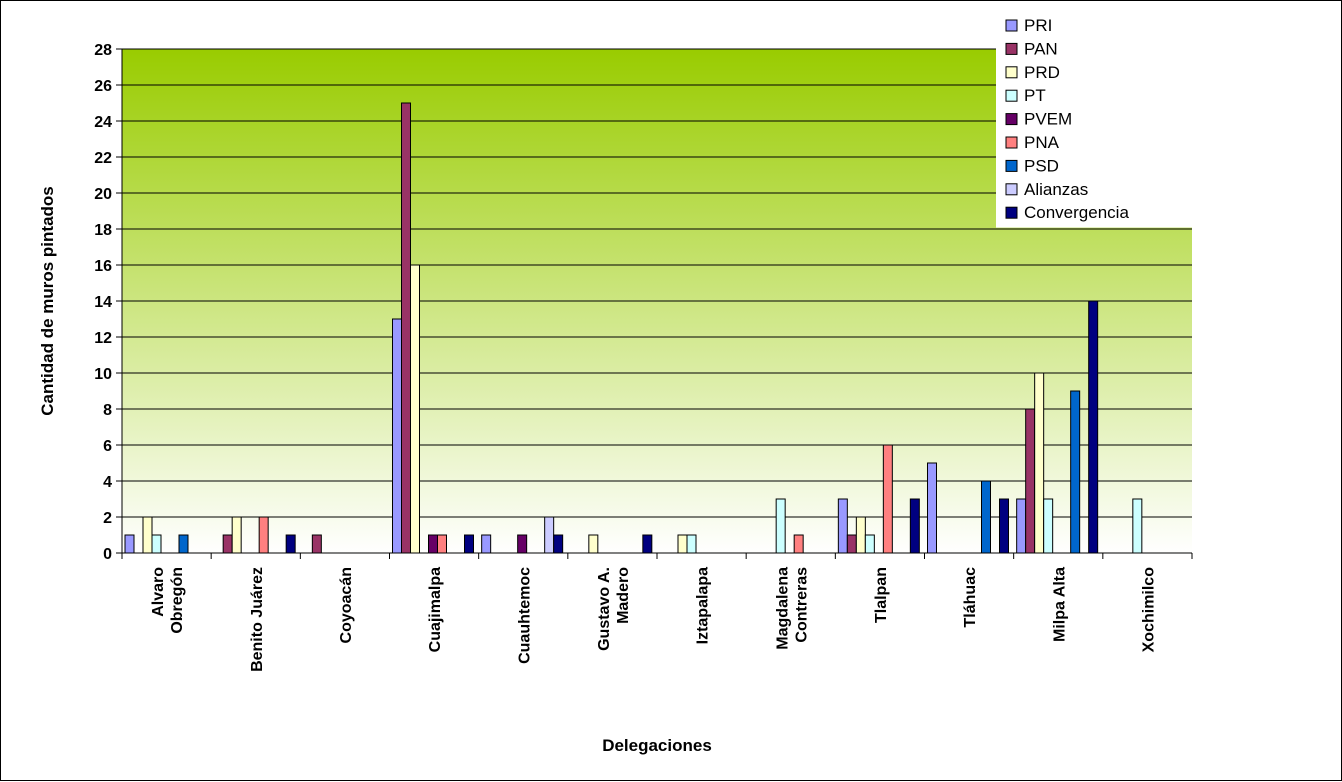 This screenshot has height=782, width=1342. Describe the element at coordinates (103, 230) in the screenshot. I see `y-tick-label: 18` at that location.